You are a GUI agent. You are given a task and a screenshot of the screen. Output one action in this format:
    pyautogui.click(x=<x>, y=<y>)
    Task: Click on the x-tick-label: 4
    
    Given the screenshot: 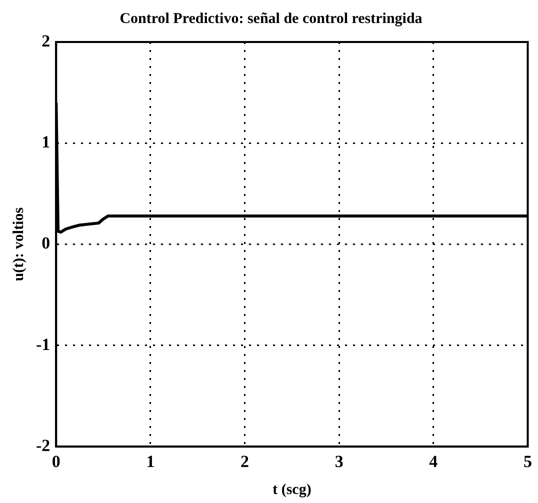 What is the action you would take?
    pyautogui.click(x=433, y=462)
    